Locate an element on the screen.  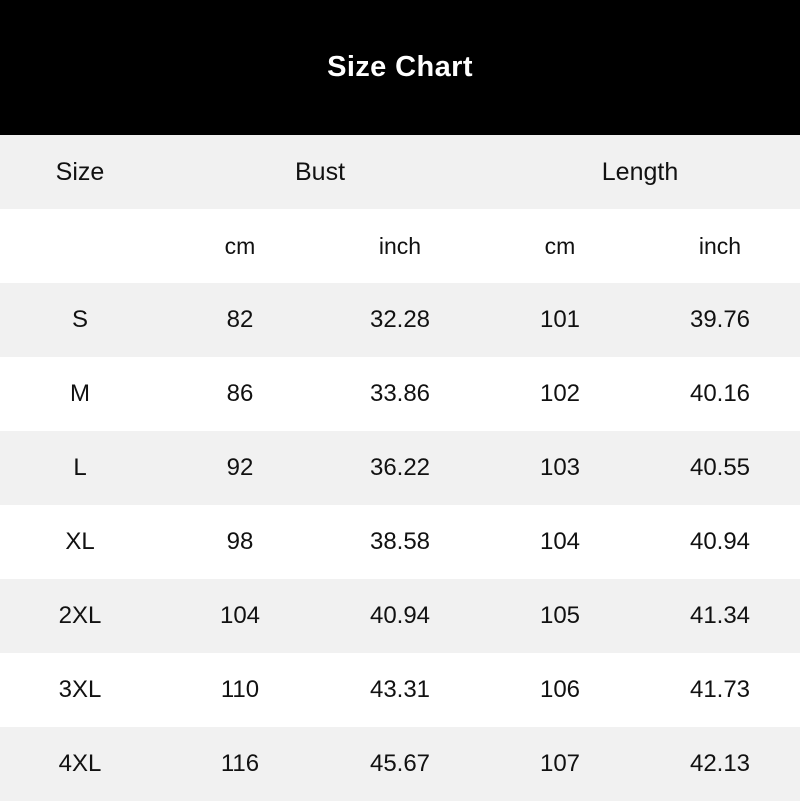
table-row: M 86 33.86 102 40.16 is located at coordinates (400, 394).